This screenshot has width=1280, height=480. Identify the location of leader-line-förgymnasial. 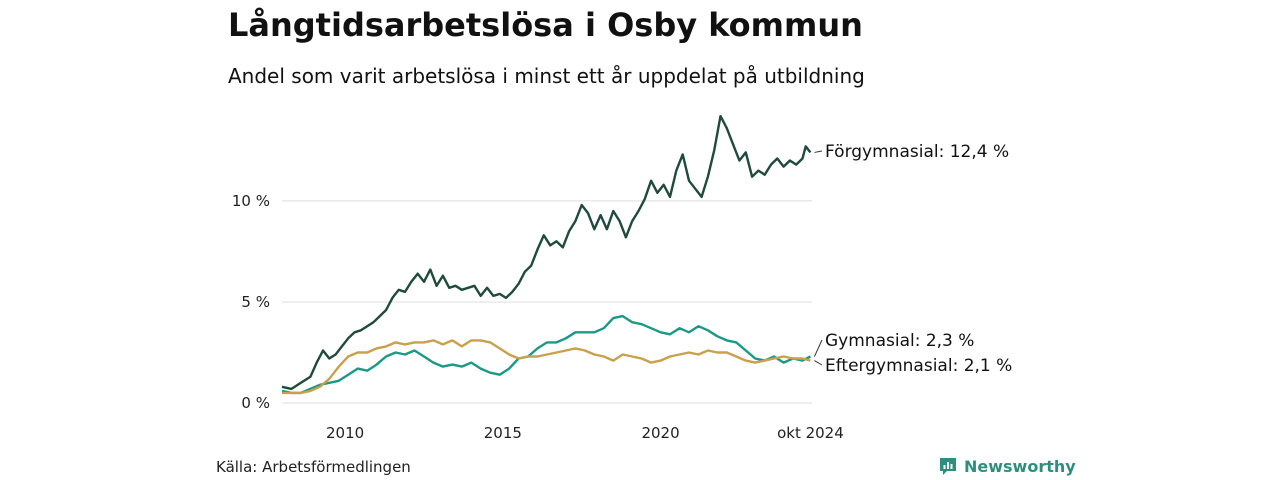
(818, 151).